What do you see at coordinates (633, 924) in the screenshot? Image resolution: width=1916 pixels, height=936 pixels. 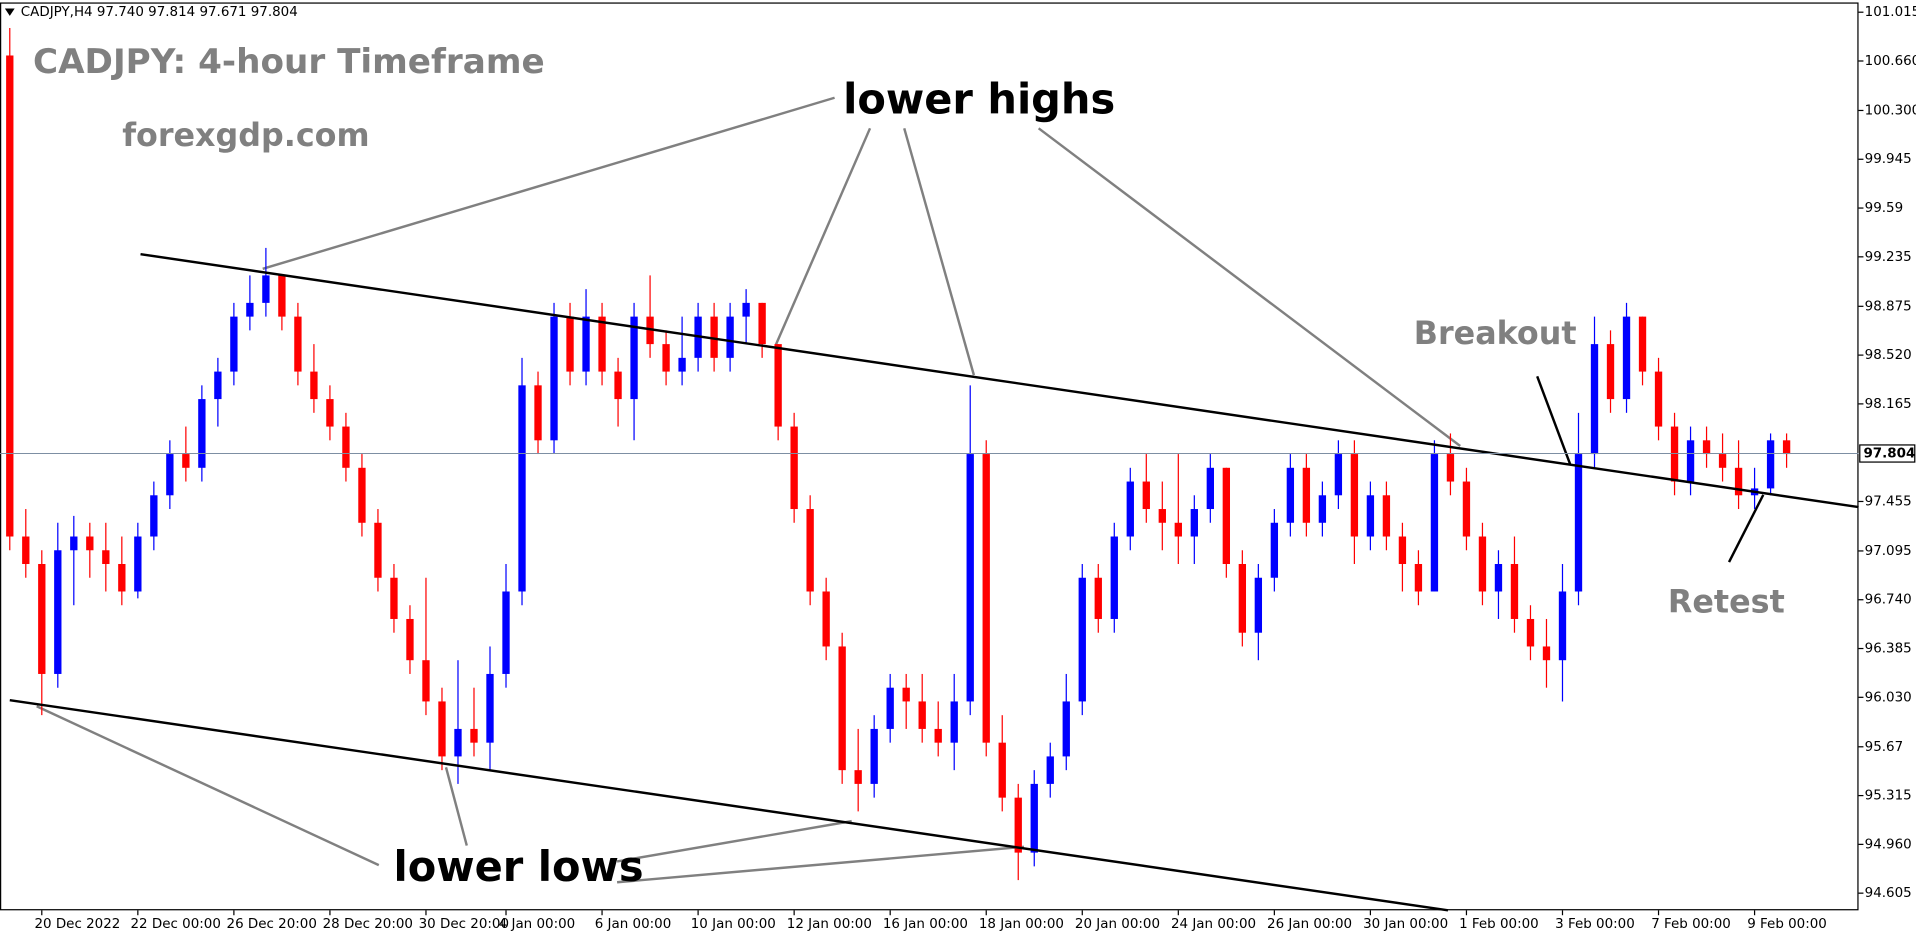 I see `x-tick-label: 6 Jan 00:00` at bounding box center [633, 924].